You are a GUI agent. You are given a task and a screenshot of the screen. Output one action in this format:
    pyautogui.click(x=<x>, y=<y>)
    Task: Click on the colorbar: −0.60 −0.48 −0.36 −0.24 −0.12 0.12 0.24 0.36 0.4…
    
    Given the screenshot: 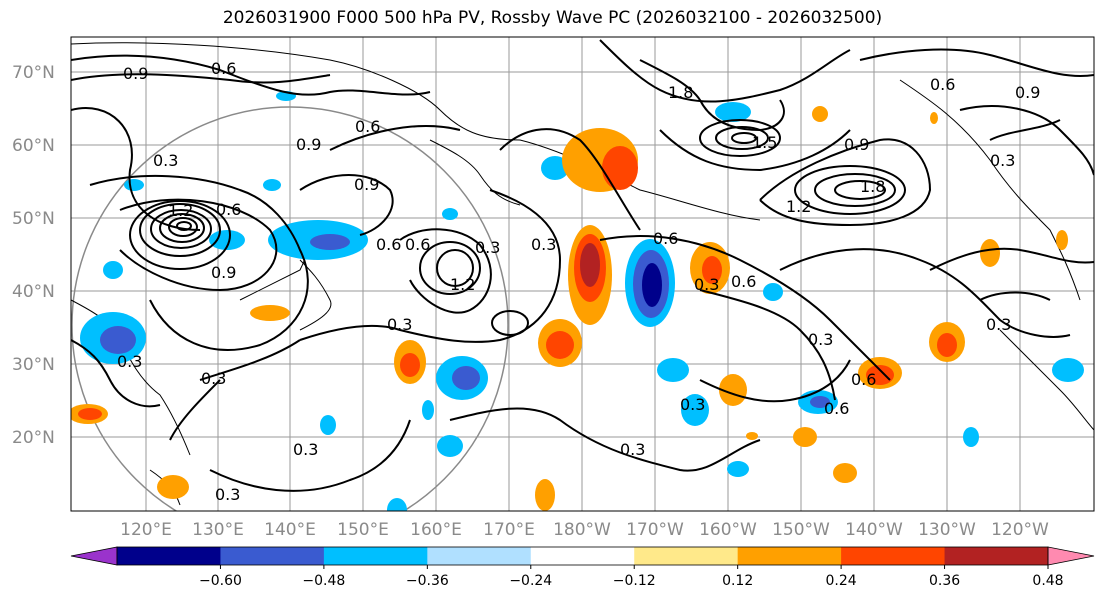 What is the action you would take?
    pyautogui.click(x=582, y=567)
    